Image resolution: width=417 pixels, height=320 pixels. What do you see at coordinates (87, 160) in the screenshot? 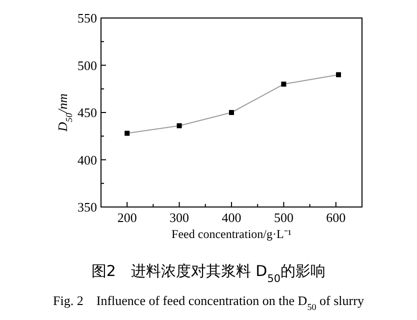
I see `y-tick-label: 400` at bounding box center [87, 160].